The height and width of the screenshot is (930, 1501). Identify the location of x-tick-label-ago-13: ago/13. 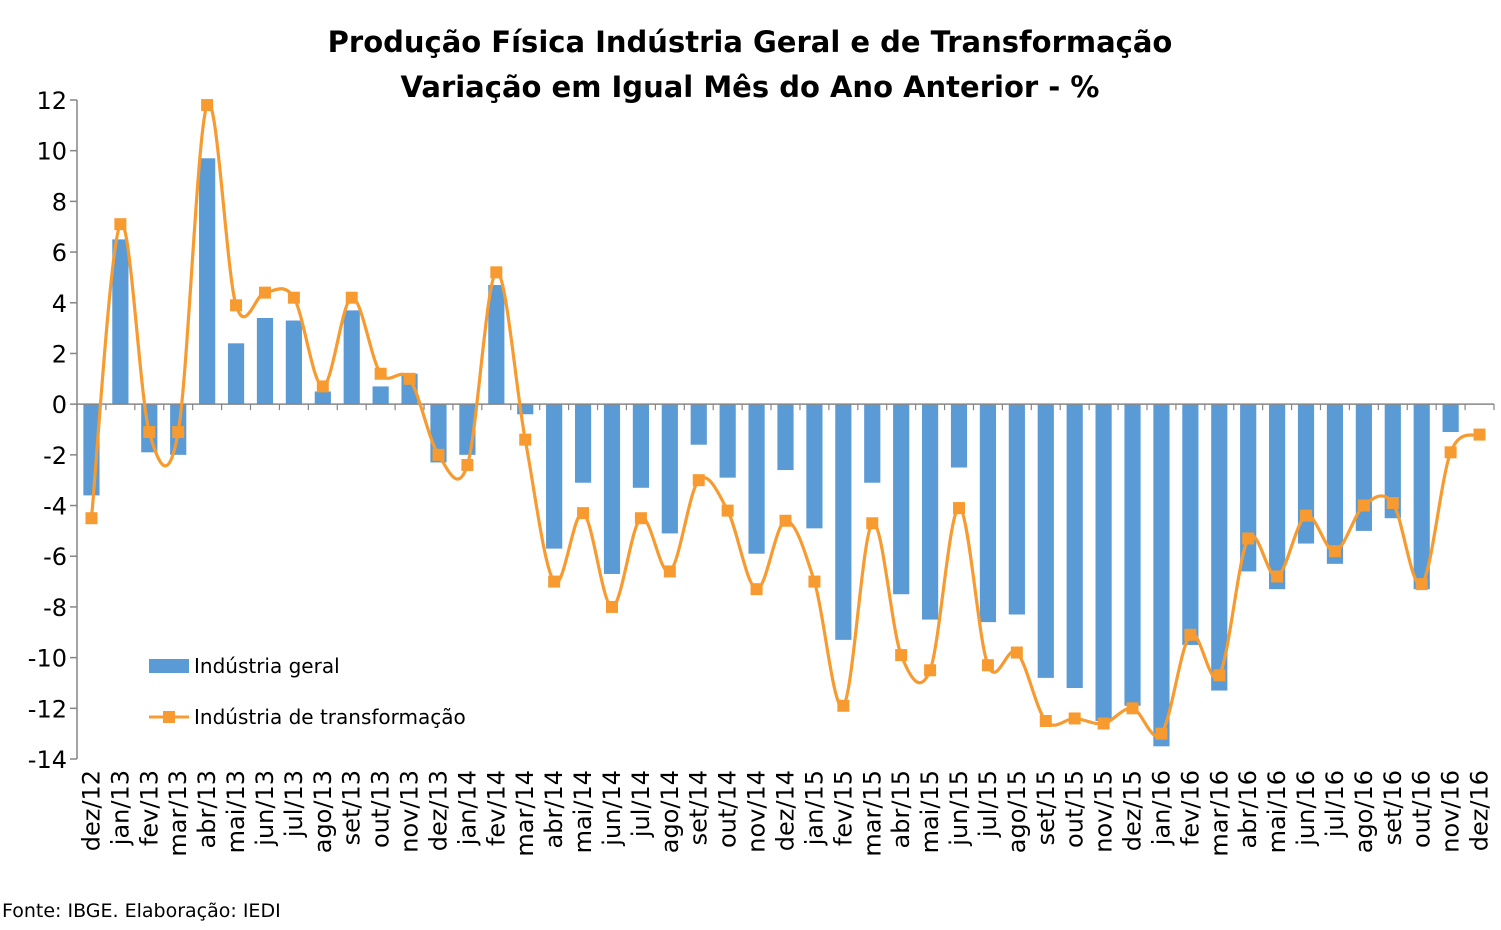
(323, 811).